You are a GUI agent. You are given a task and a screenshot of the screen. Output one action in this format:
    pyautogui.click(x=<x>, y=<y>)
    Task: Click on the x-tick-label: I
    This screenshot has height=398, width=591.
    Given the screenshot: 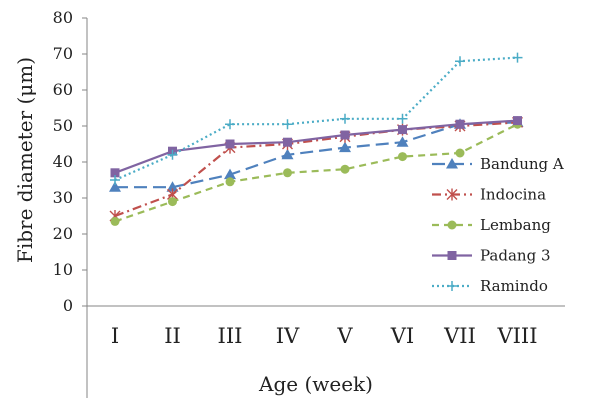 What is the action you would take?
    pyautogui.click(x=115, y=336)
    